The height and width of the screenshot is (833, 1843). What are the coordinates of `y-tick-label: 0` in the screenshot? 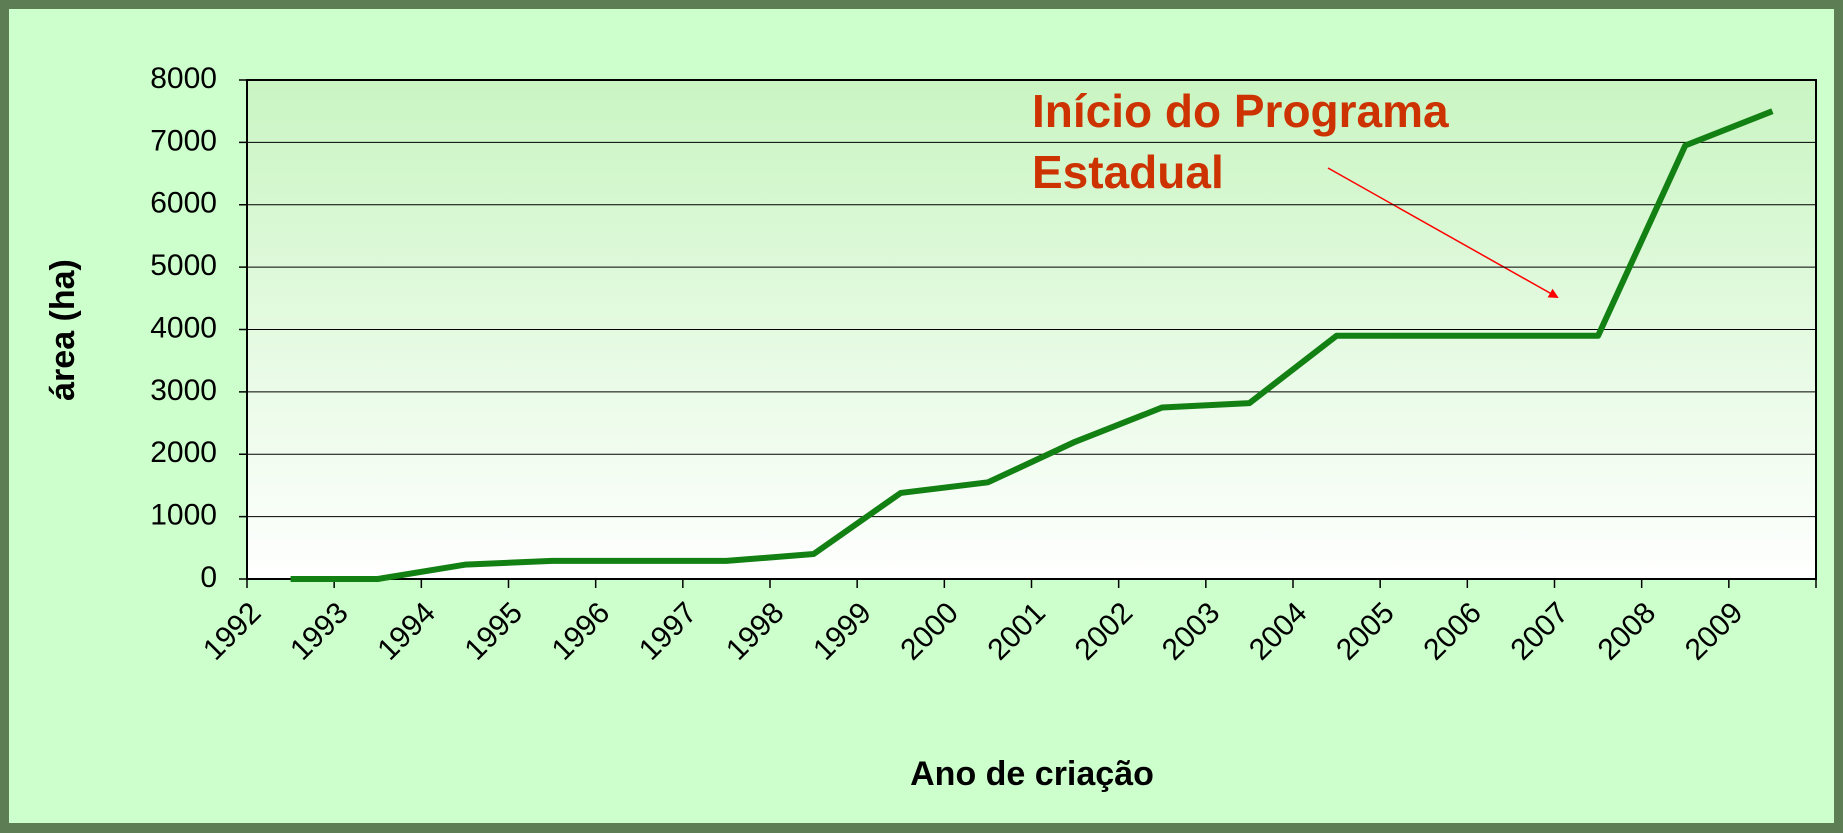 It's located at (208, 577).